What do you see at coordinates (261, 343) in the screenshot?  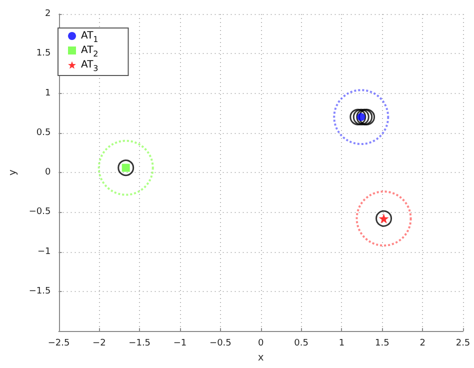 I see `x-tick-label: 0` at bounding box center [261, 343].